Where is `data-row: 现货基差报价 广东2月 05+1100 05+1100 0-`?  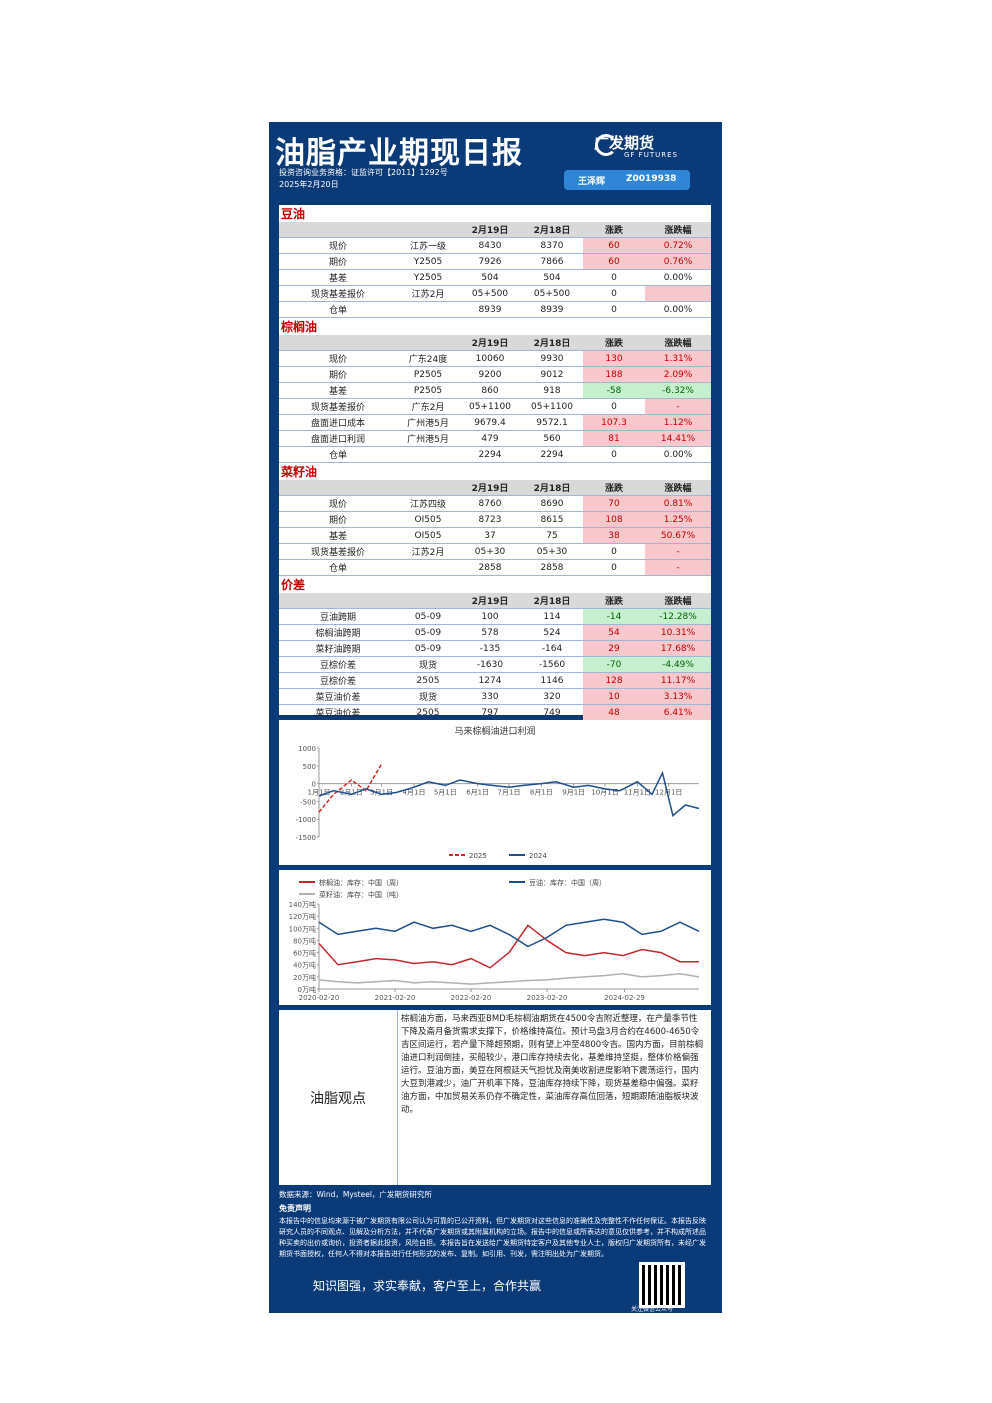 data-row: 现货基差报价 广东2月 05+1100 05+1100 0- is located at coordinates (495, 406).